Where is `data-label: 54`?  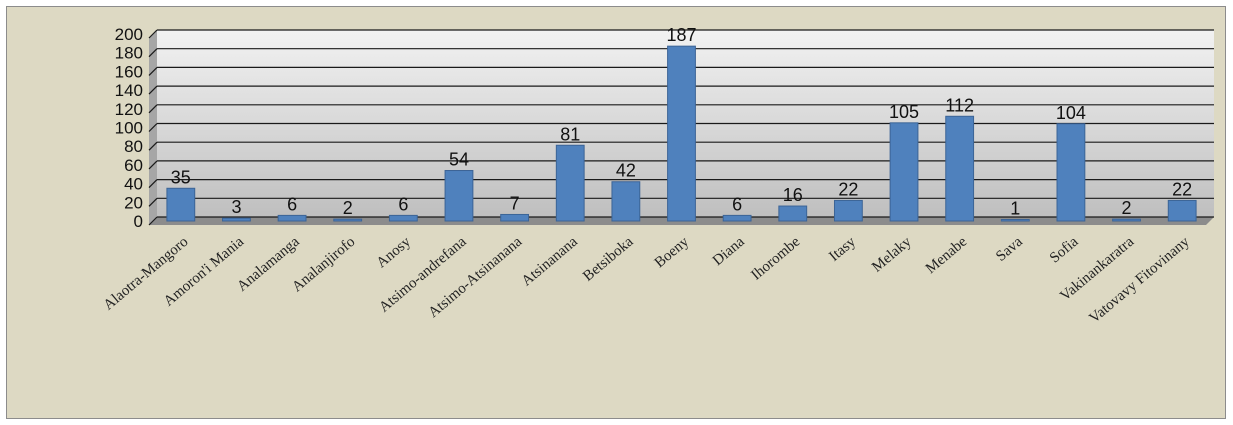
data-label: 54 is located at coordinates (459, 160).